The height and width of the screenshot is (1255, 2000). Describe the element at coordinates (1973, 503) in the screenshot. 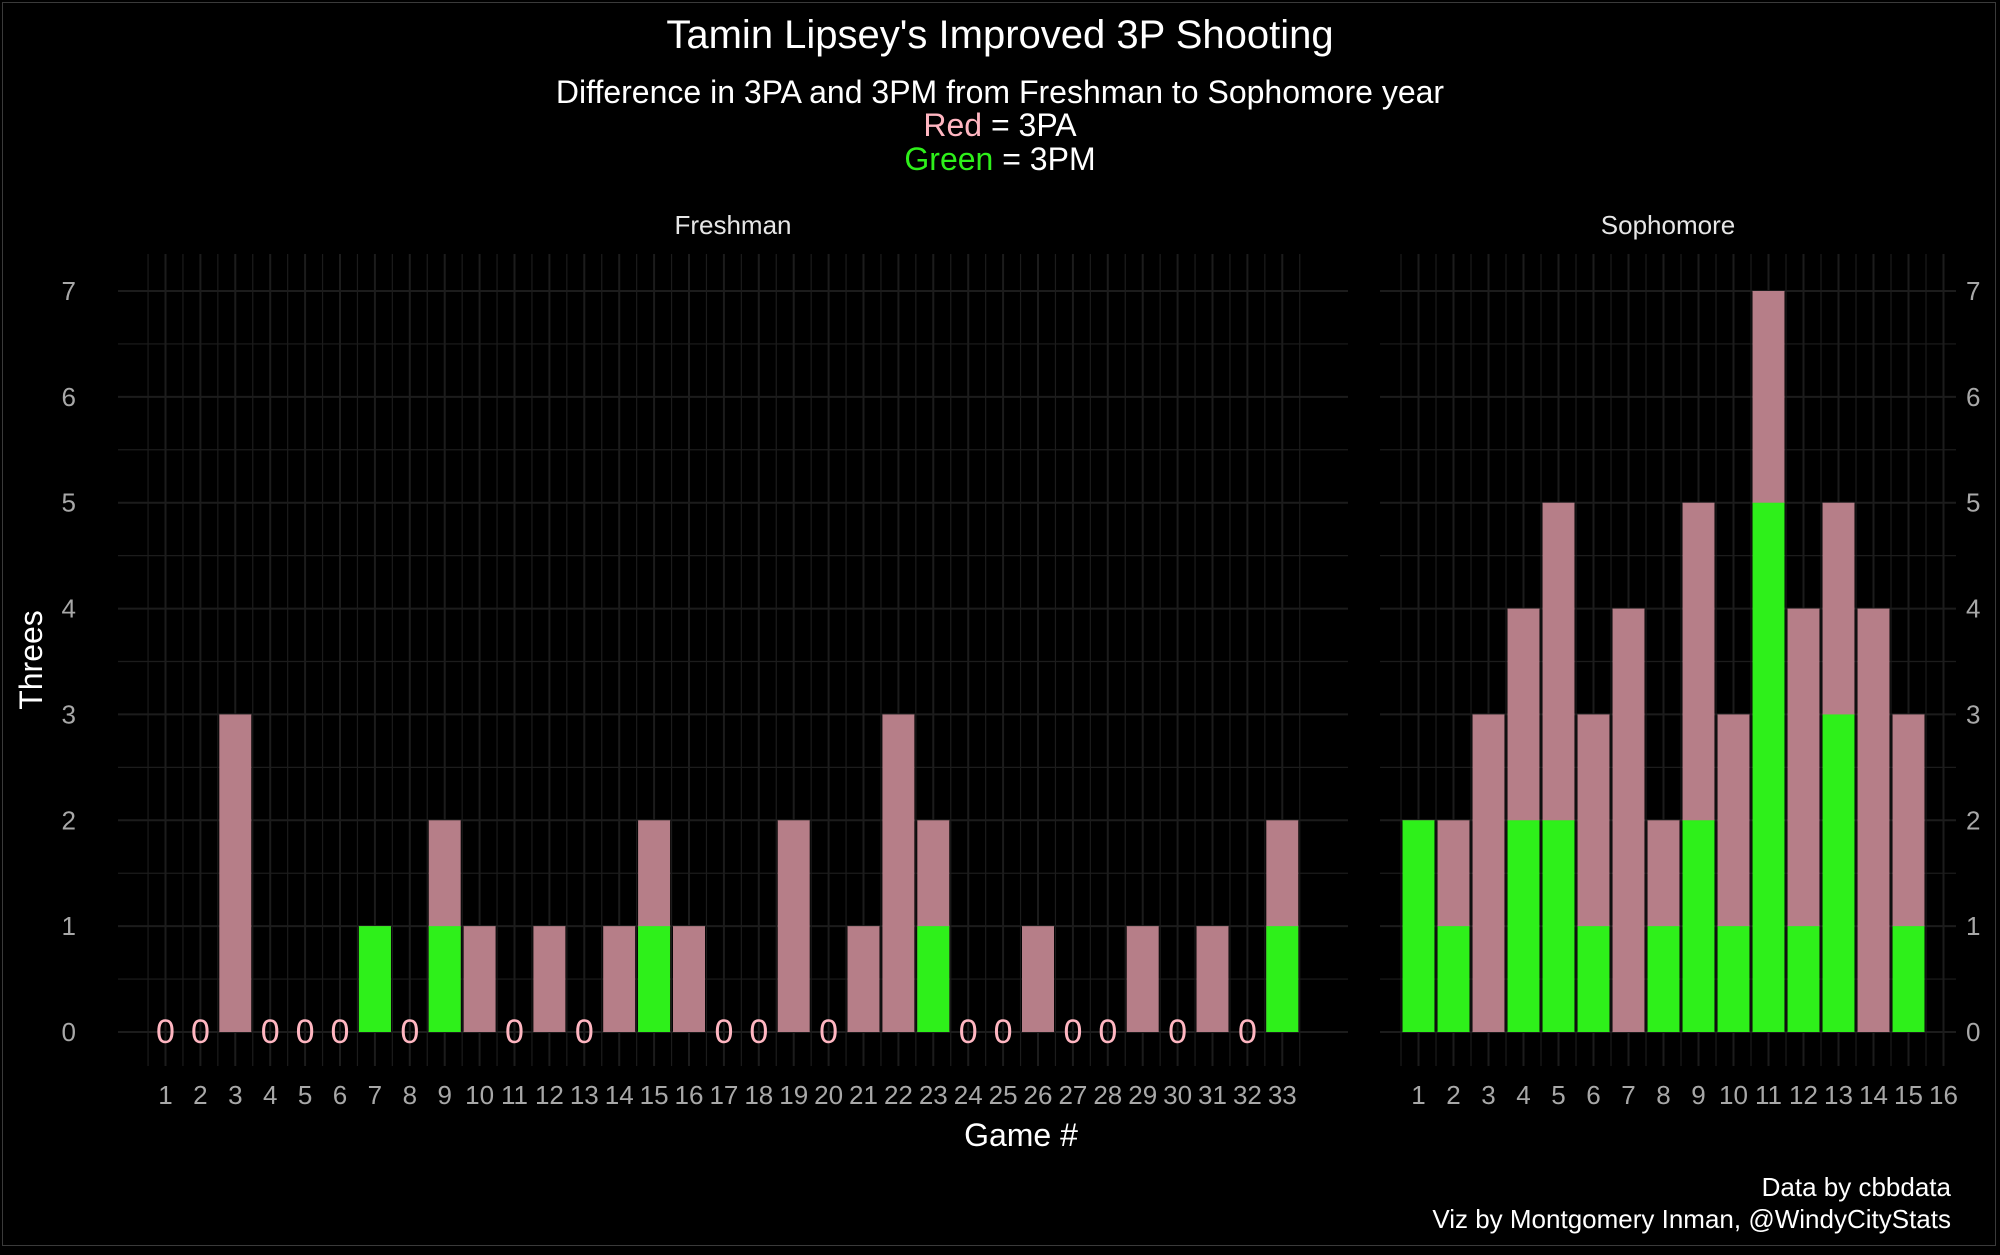

I see `y-tick-right-5: 5` at that location.